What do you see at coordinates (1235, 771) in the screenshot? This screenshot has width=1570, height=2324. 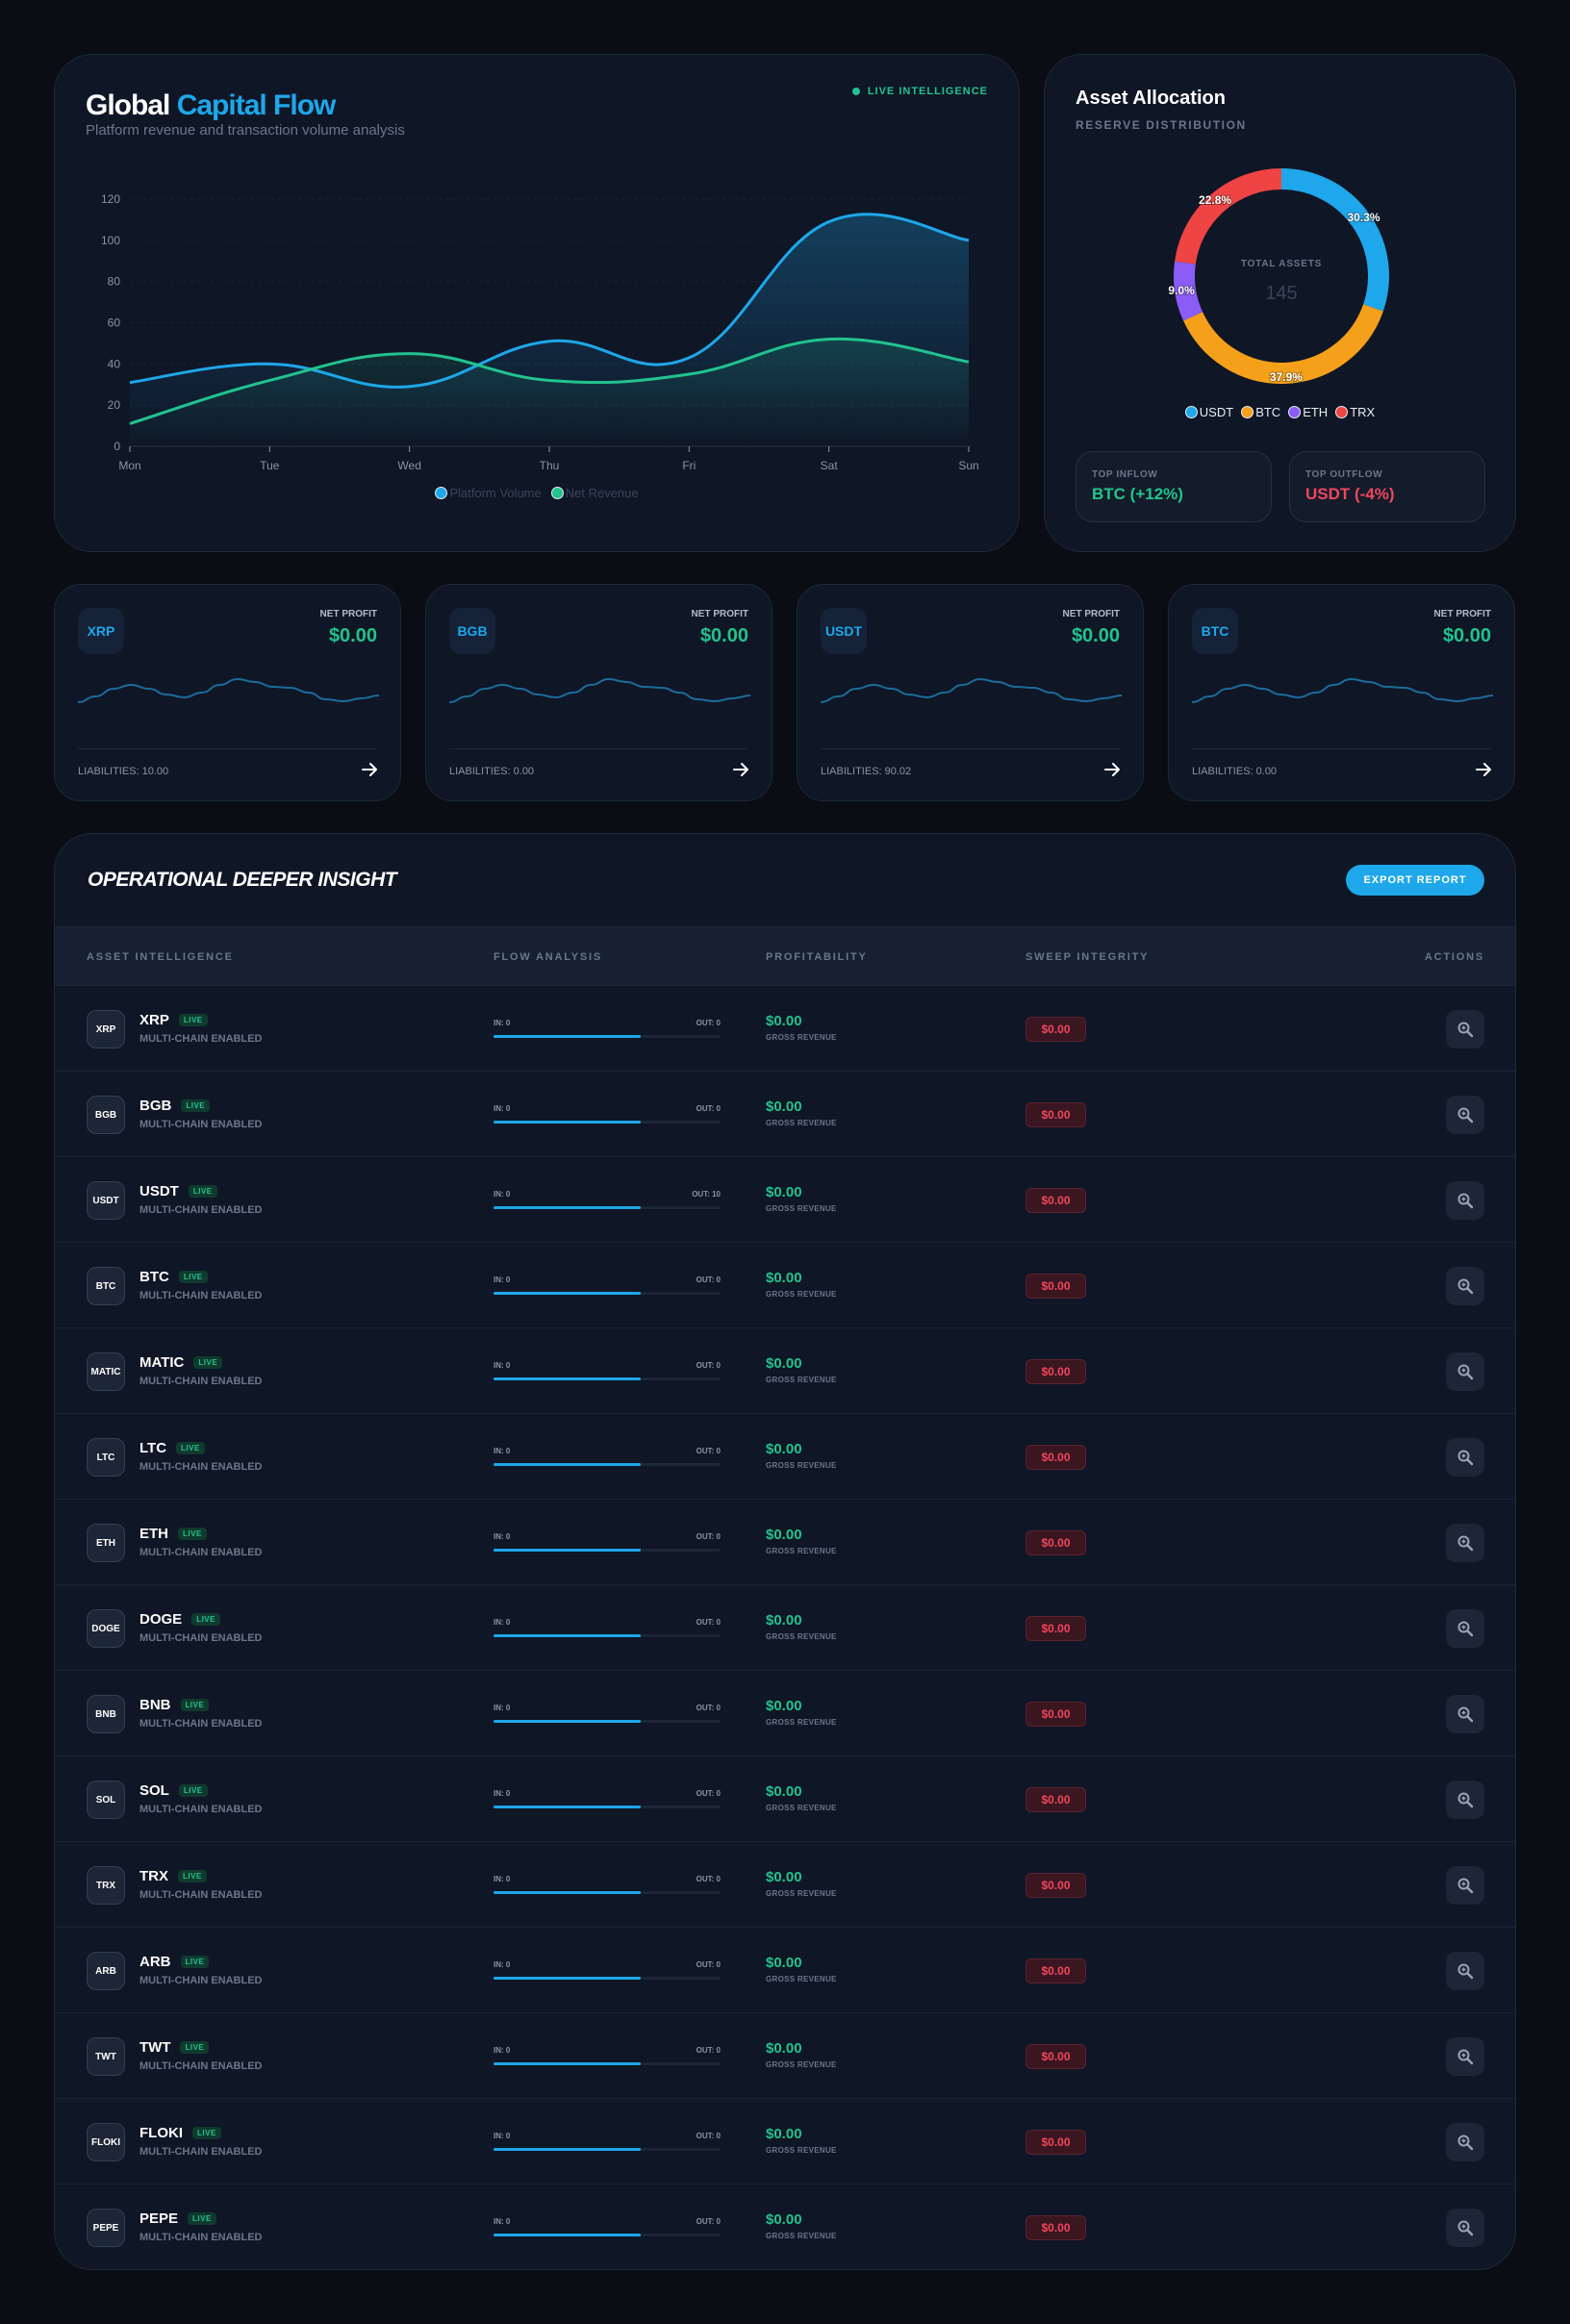 I see `liabilities-label: LIABILITIES: 0.00` at bounding box center [1235, 771].